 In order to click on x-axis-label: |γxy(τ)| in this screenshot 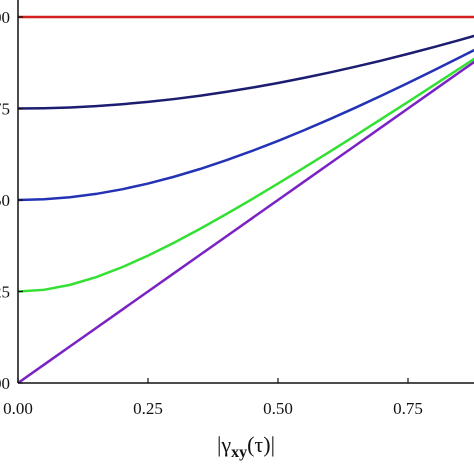, I will do `click(246, 446)`.